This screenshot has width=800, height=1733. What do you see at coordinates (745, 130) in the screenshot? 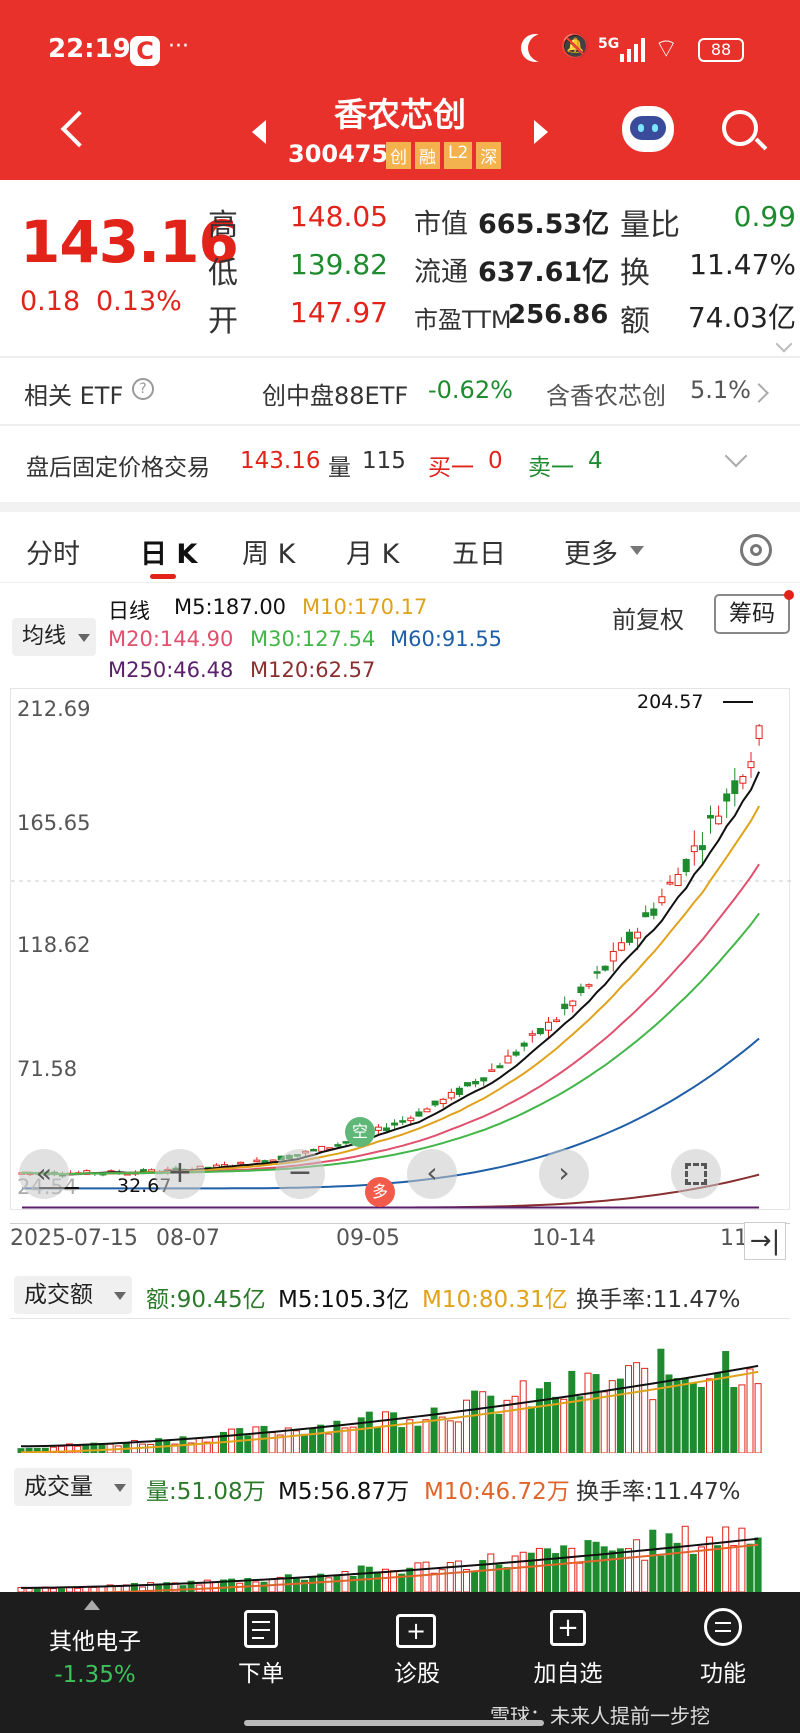
I see `search-icon` at bounding box center [745, 130].